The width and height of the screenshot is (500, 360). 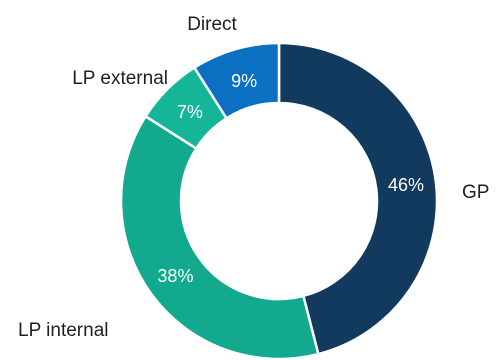 What do you see at coordinates (190, 112) in the screenshot?
I see `slice-value-label: 7%` at bounding box center [190, 112].